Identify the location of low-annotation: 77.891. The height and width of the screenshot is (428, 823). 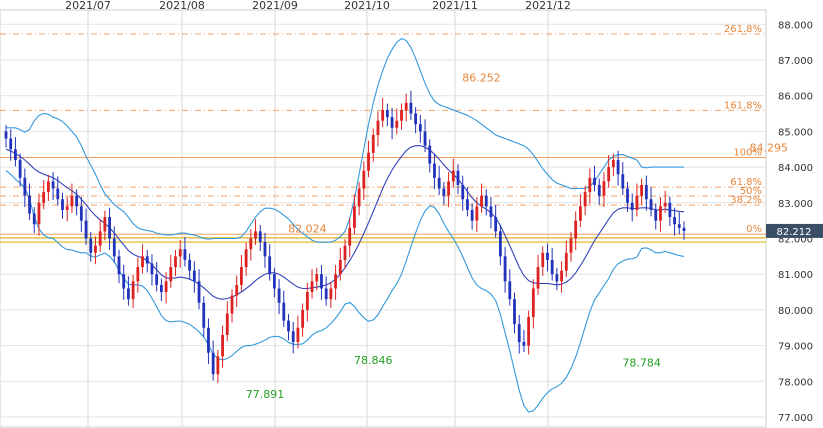
(265, 394).